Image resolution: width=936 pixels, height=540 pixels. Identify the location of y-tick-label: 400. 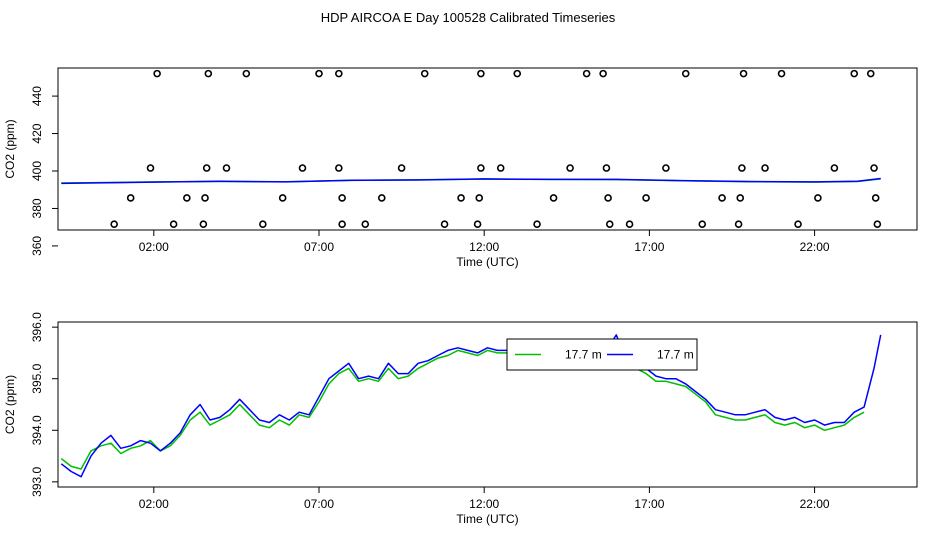
(37, 171).